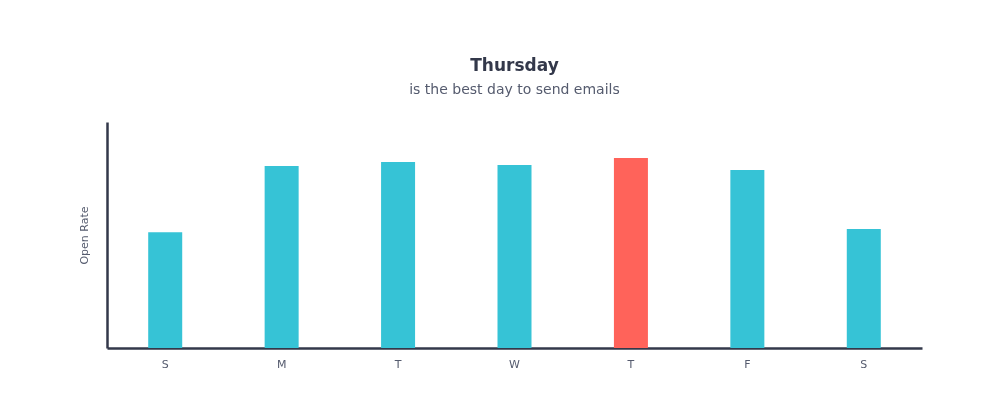 The width and height of the screenshot is (1008, 398). What do you see at coordinates (747, 364) in the screenshot?
I see `x-tick-label: F` at bounding box center [747, 364].